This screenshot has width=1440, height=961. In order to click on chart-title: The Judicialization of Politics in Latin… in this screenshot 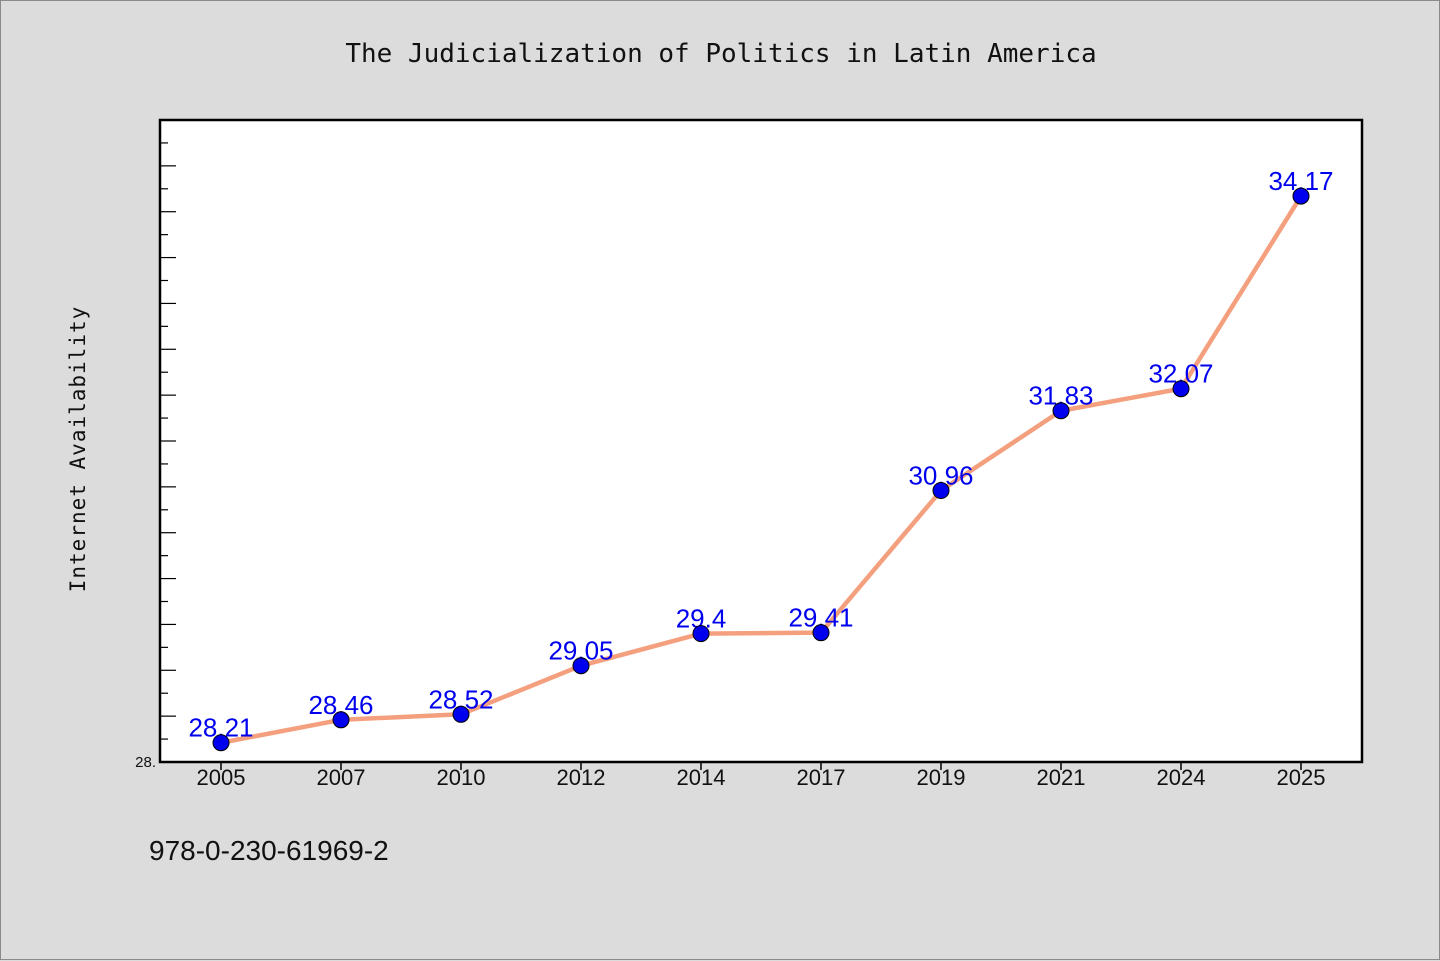, I will do `click(720, 54)`.